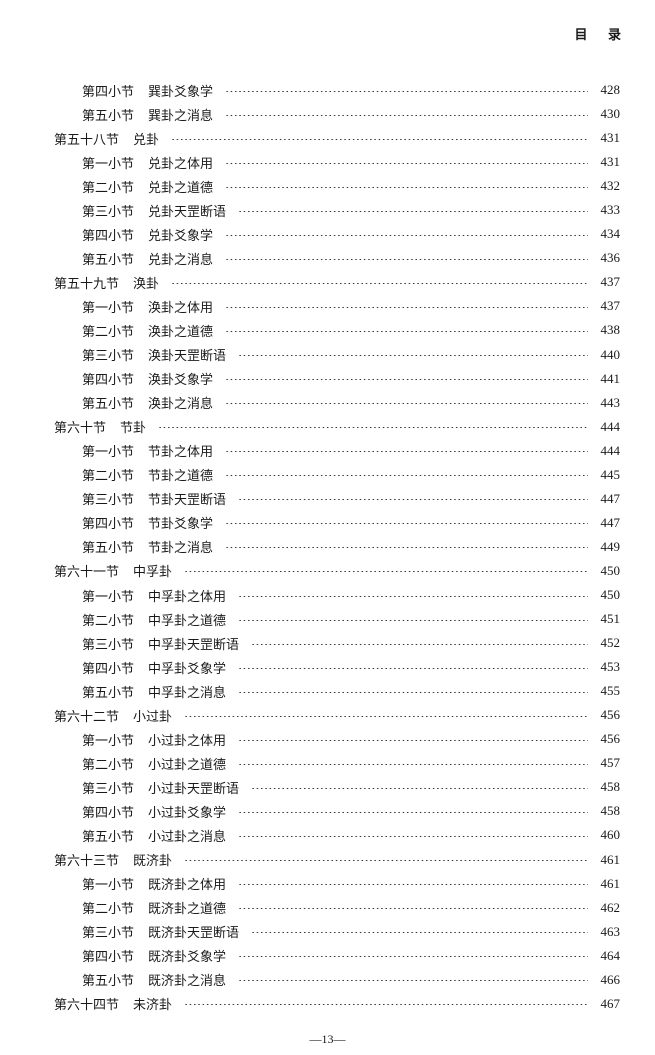  What do you see at coordinates (187, 693) in the screenshot?
I see `entry-title: 中孚卦之消息` at bounding box center [187, 693].